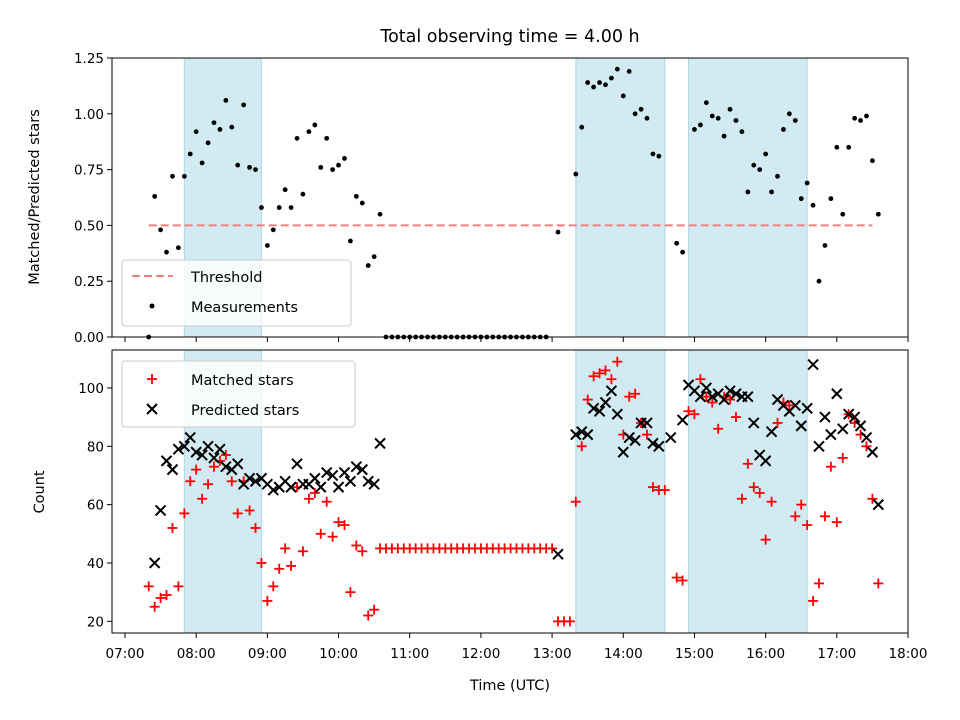 Image resolution: width=960 pixels, height=720 pixels. What do you see at coordinates (338, 654) in the screenshot?
I see `x-tick-label: 10:00` at bounding box center [338, 654].